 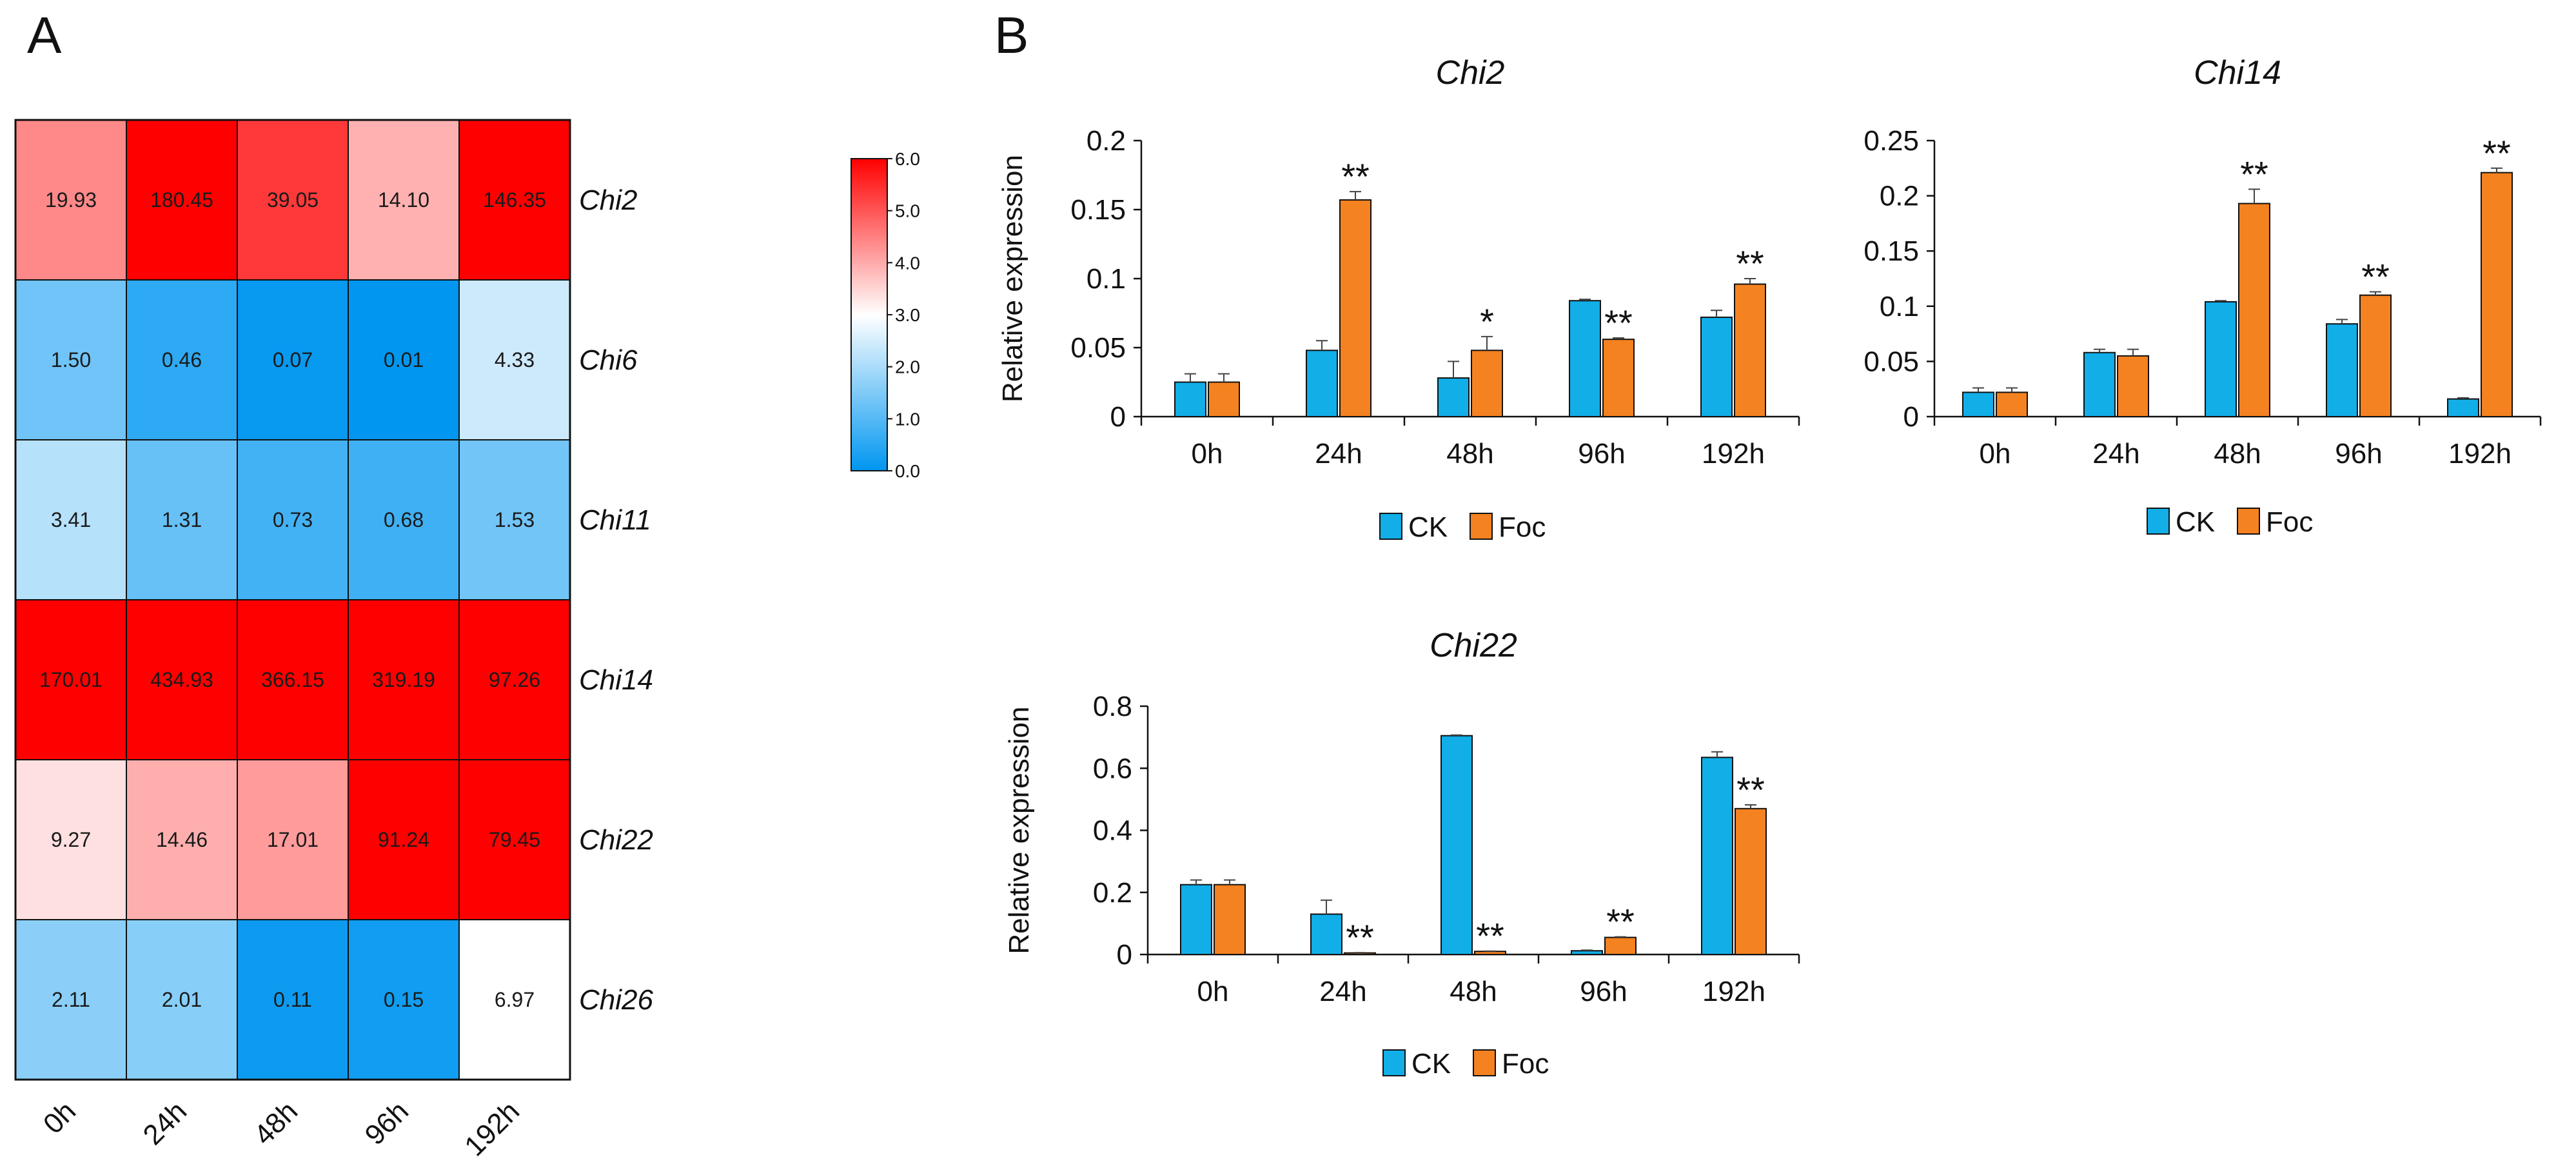 I want to click on heatmap-cell-value: 170.01, so click(x=71, y=679).